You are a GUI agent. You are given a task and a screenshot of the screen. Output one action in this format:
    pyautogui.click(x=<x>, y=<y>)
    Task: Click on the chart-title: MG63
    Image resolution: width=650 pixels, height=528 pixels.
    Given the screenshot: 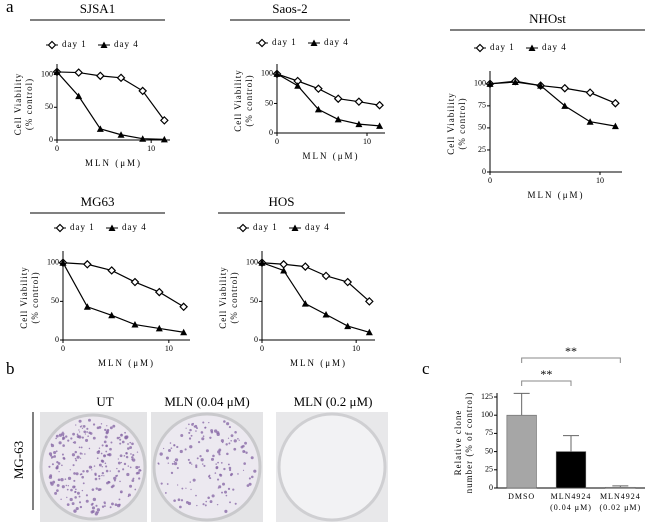 What is the action you would take?
    pyautogui.click(x=98, y=201)
    